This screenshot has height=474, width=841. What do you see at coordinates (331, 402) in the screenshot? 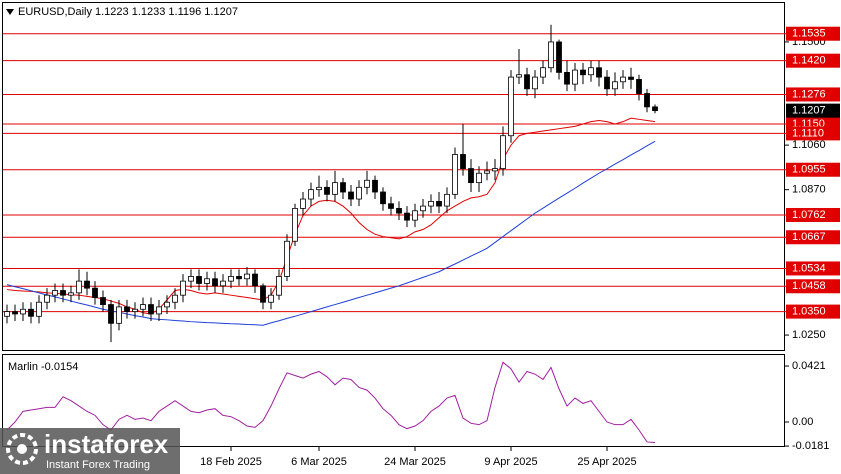
I see `indicator-line` at bounding box center [331, 402].